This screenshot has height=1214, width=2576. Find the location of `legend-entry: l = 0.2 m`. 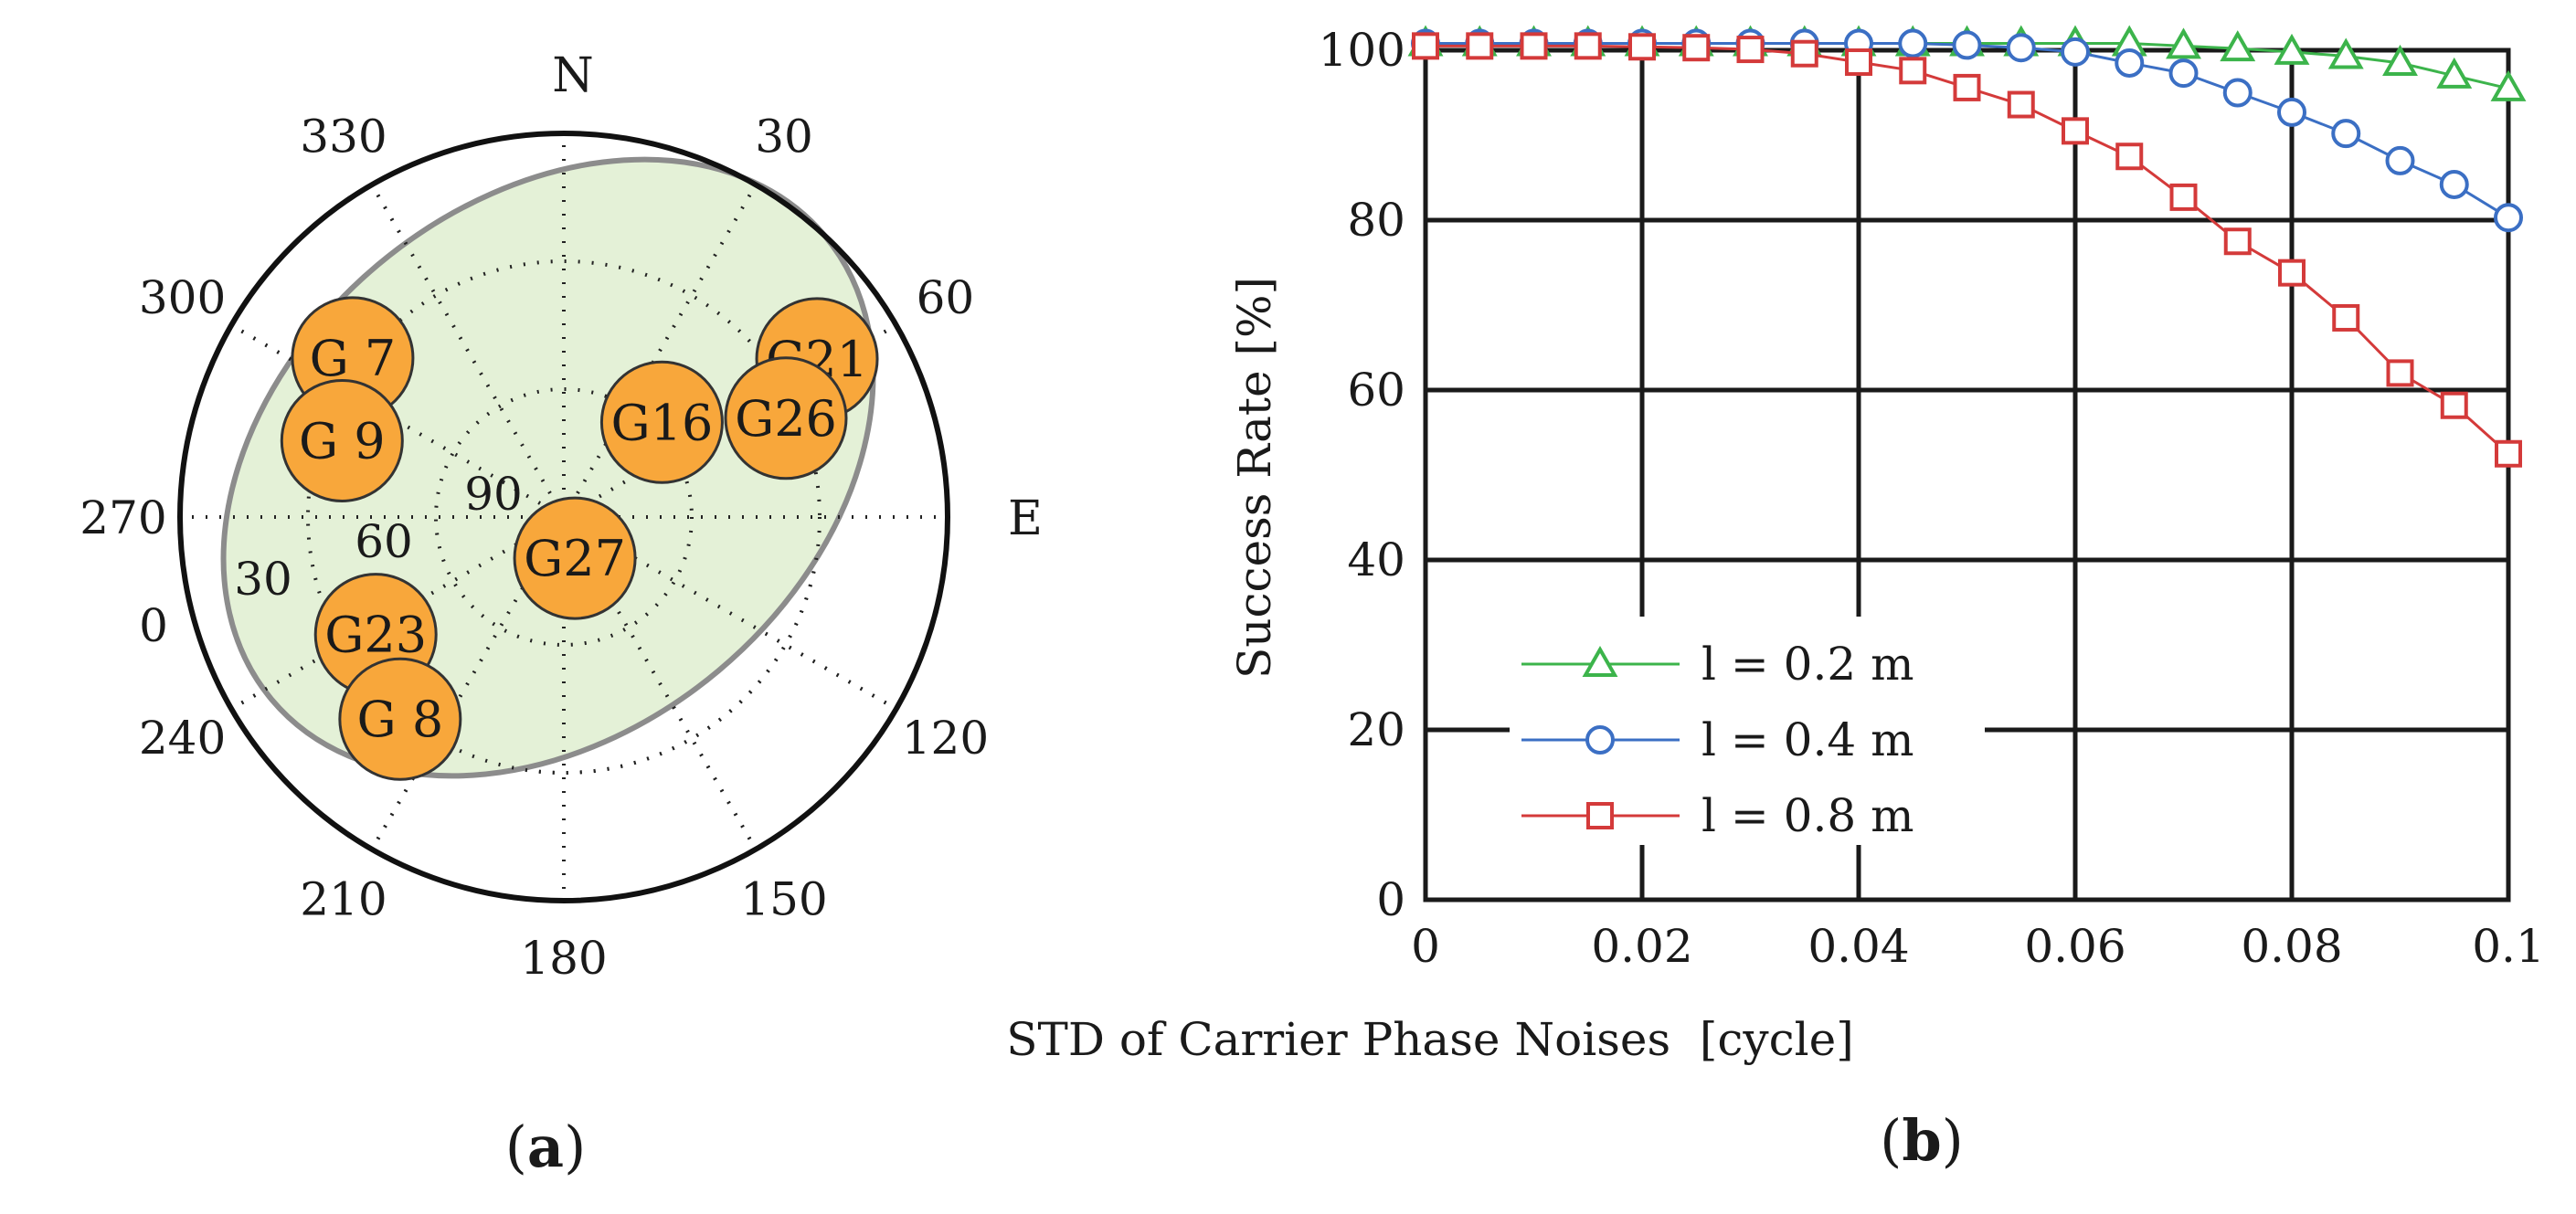

legend-entry: l = 0.2 m is located at coordinates (1717, 664).